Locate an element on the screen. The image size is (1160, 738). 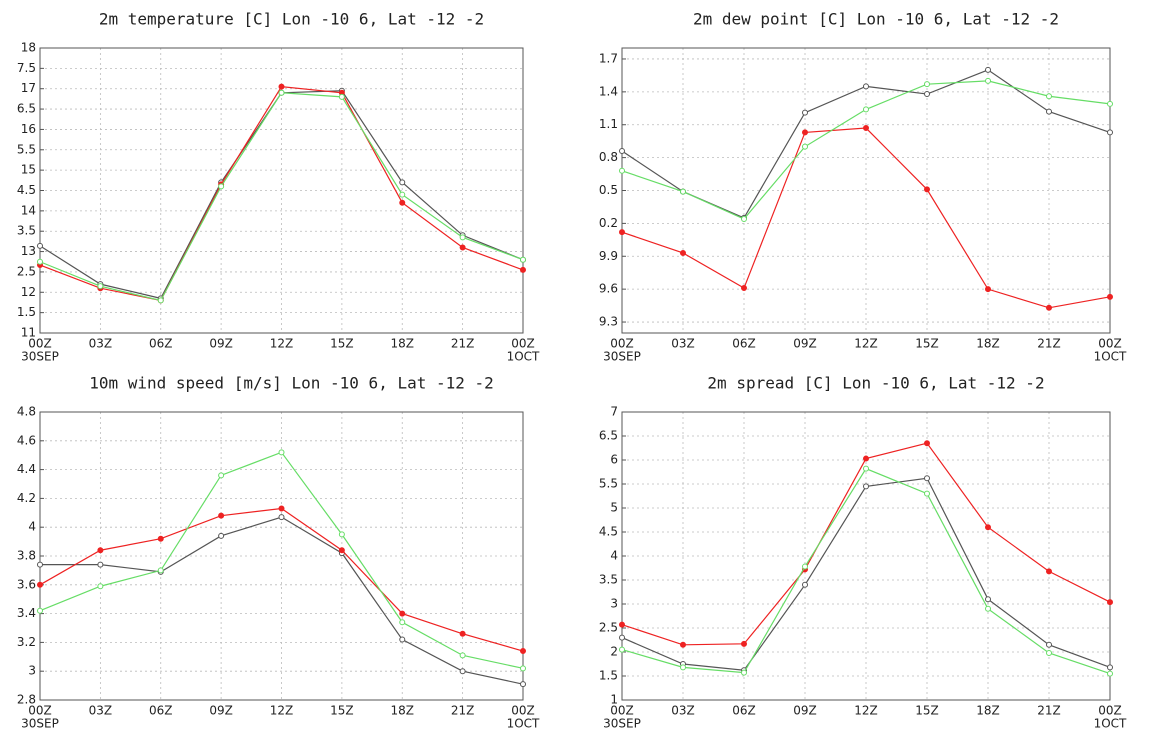
y-tick-label: 4.4 is located at coordinates (26, 469).